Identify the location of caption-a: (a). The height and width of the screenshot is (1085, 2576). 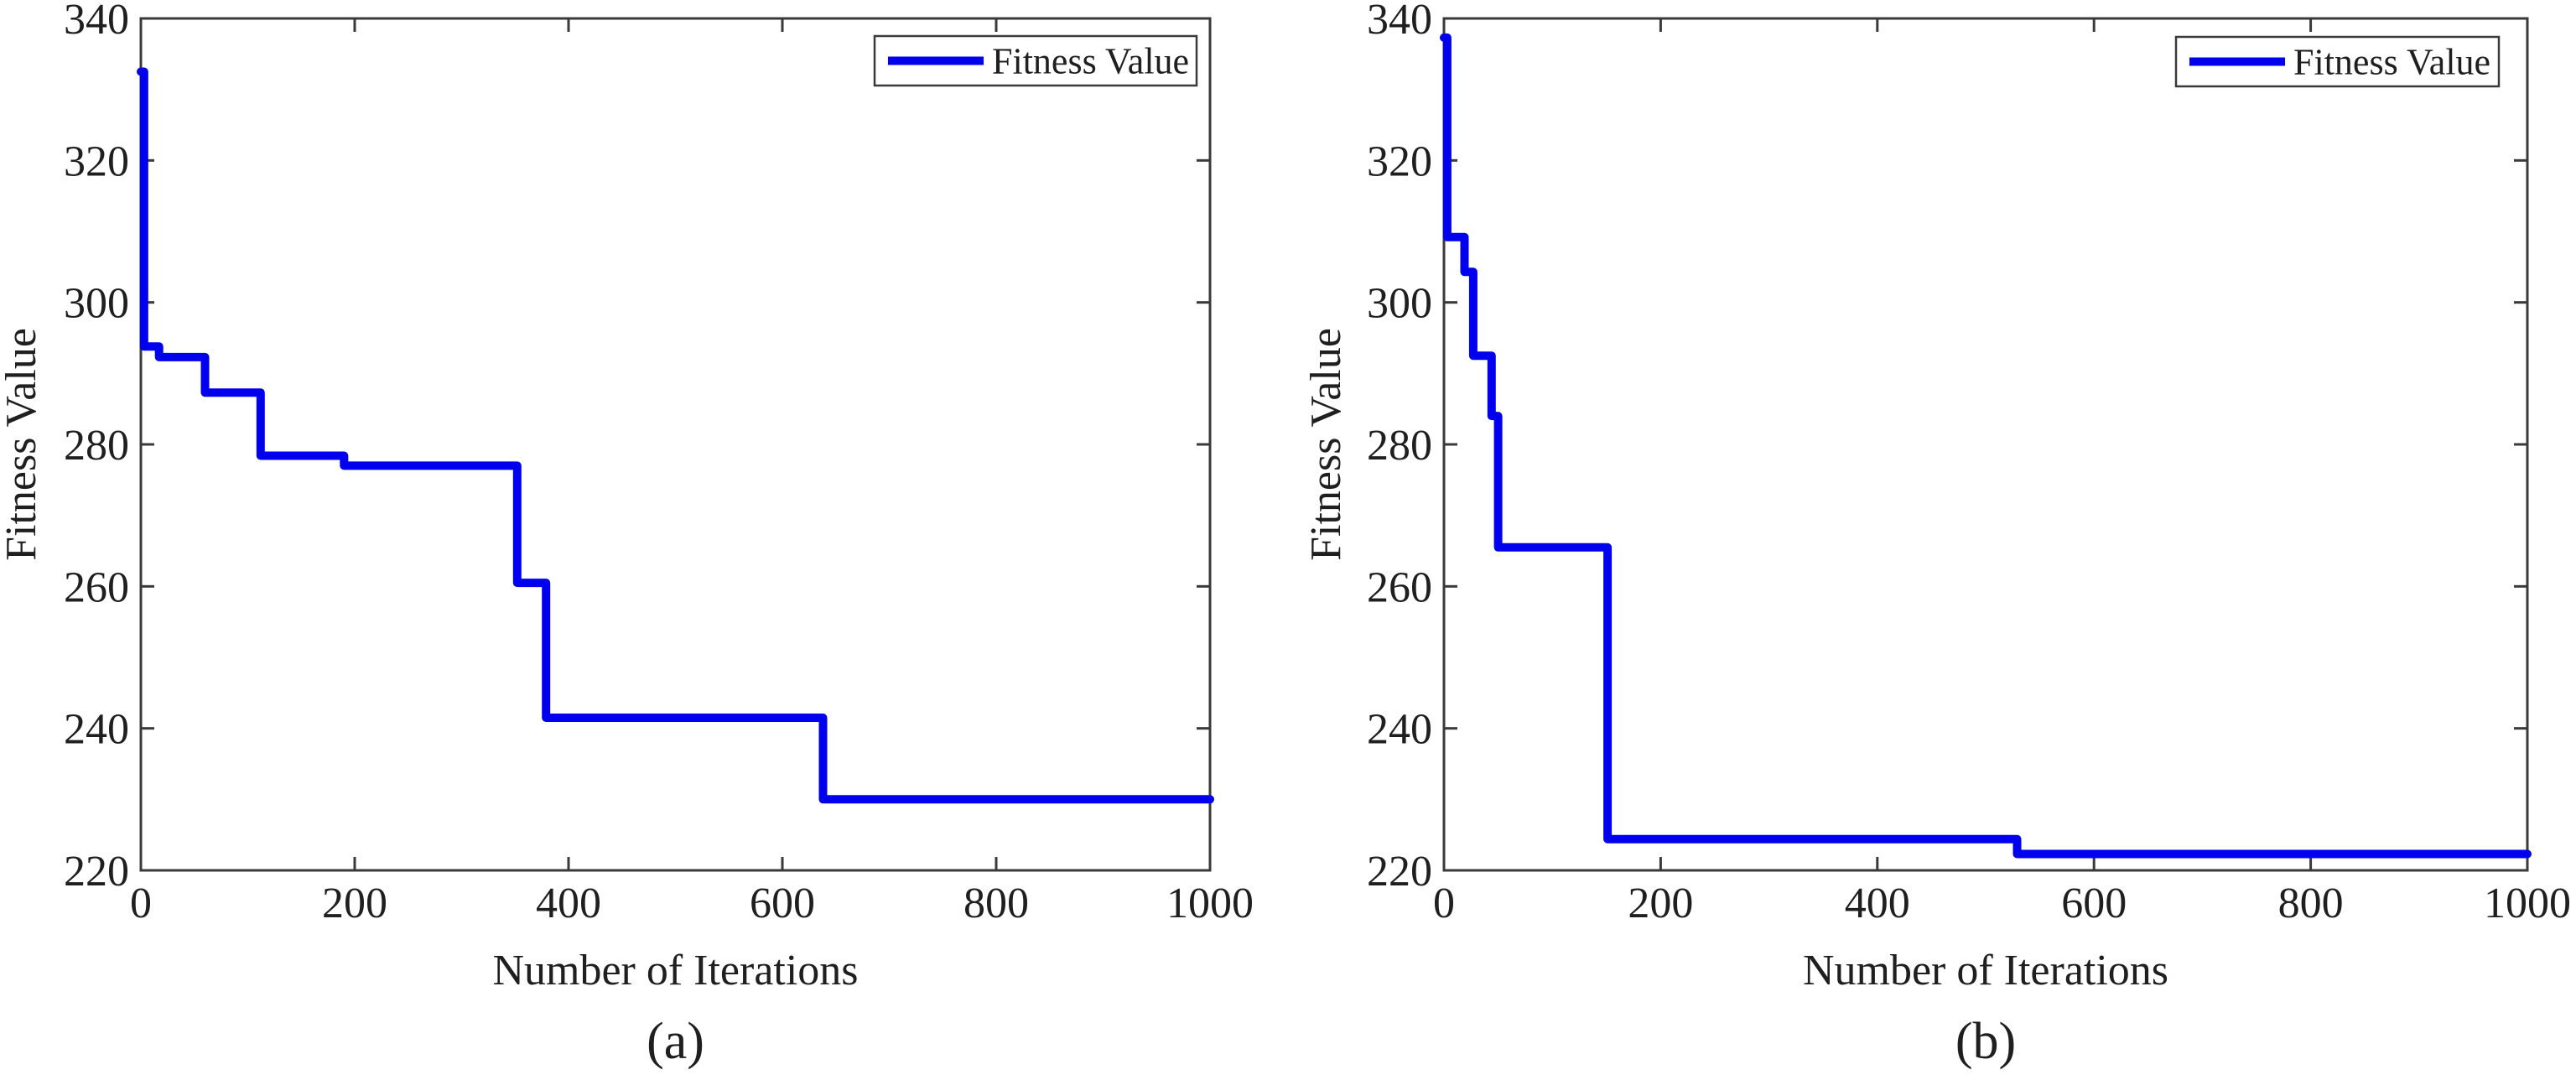
(675, 1041).